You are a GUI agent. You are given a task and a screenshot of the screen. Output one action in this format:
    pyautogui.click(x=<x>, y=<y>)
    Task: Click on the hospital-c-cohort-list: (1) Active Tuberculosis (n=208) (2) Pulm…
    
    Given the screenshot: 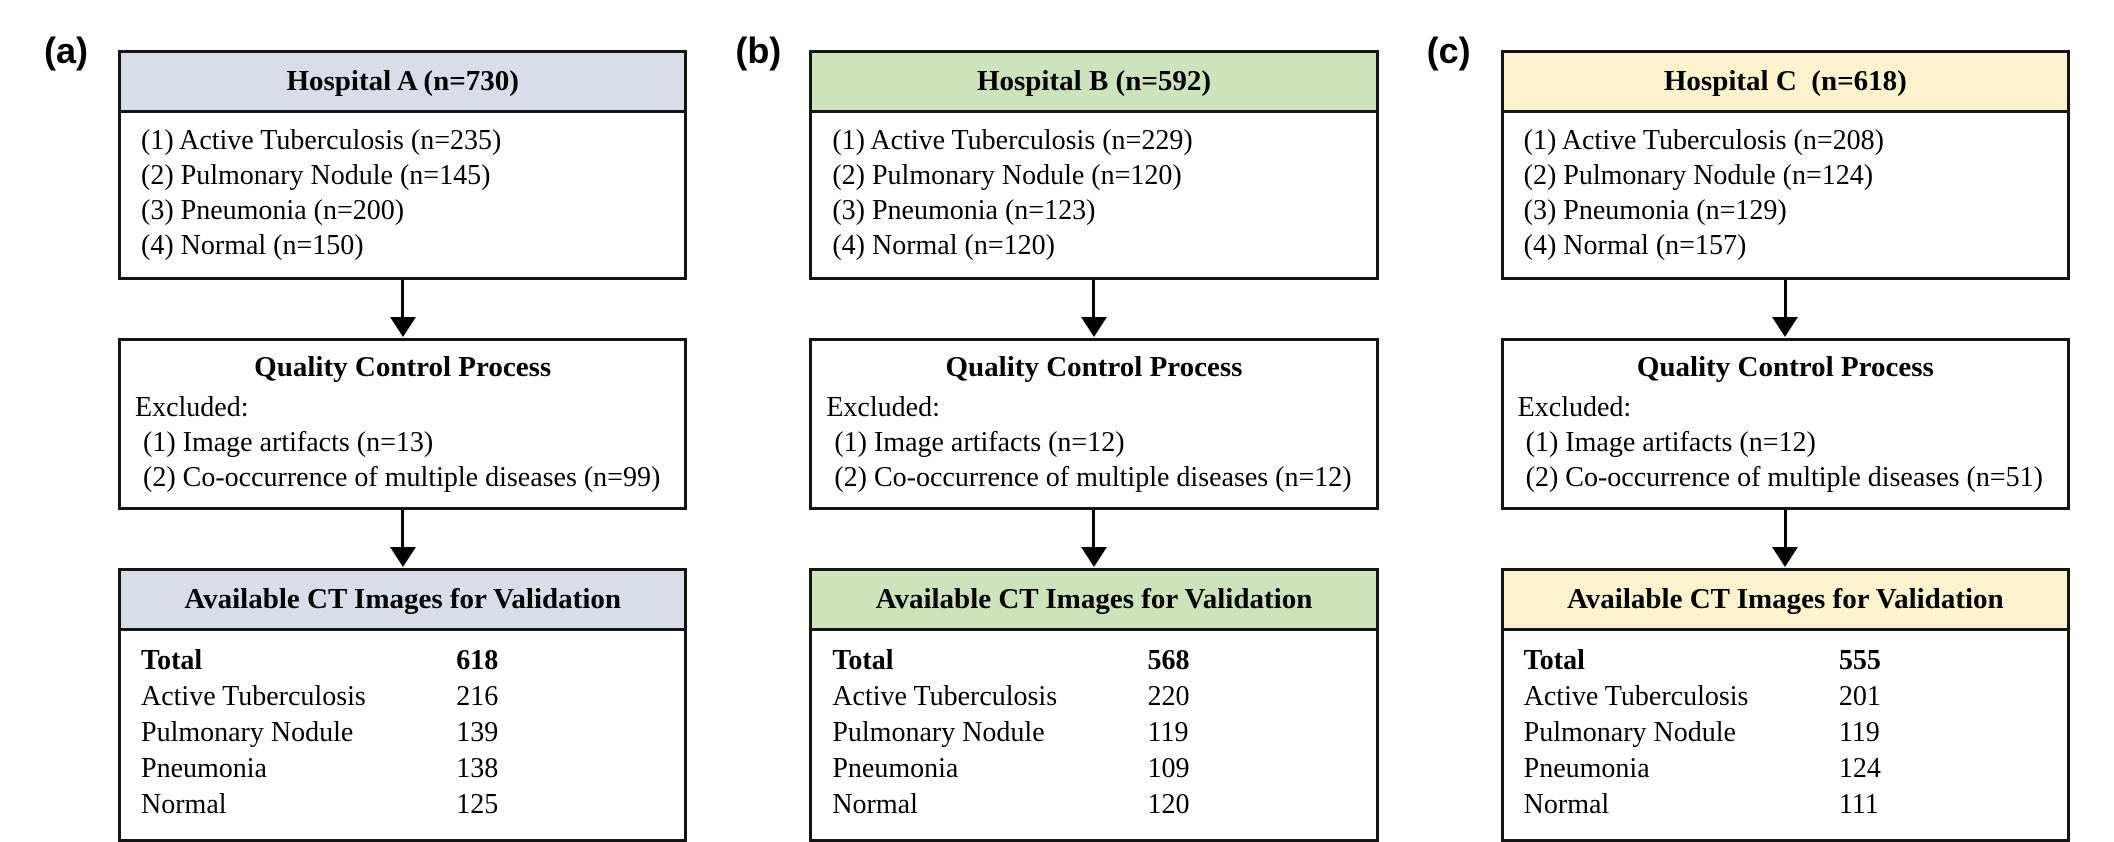 What is the action you would take?
    pyautogui.click(x=1785, y=195)
    